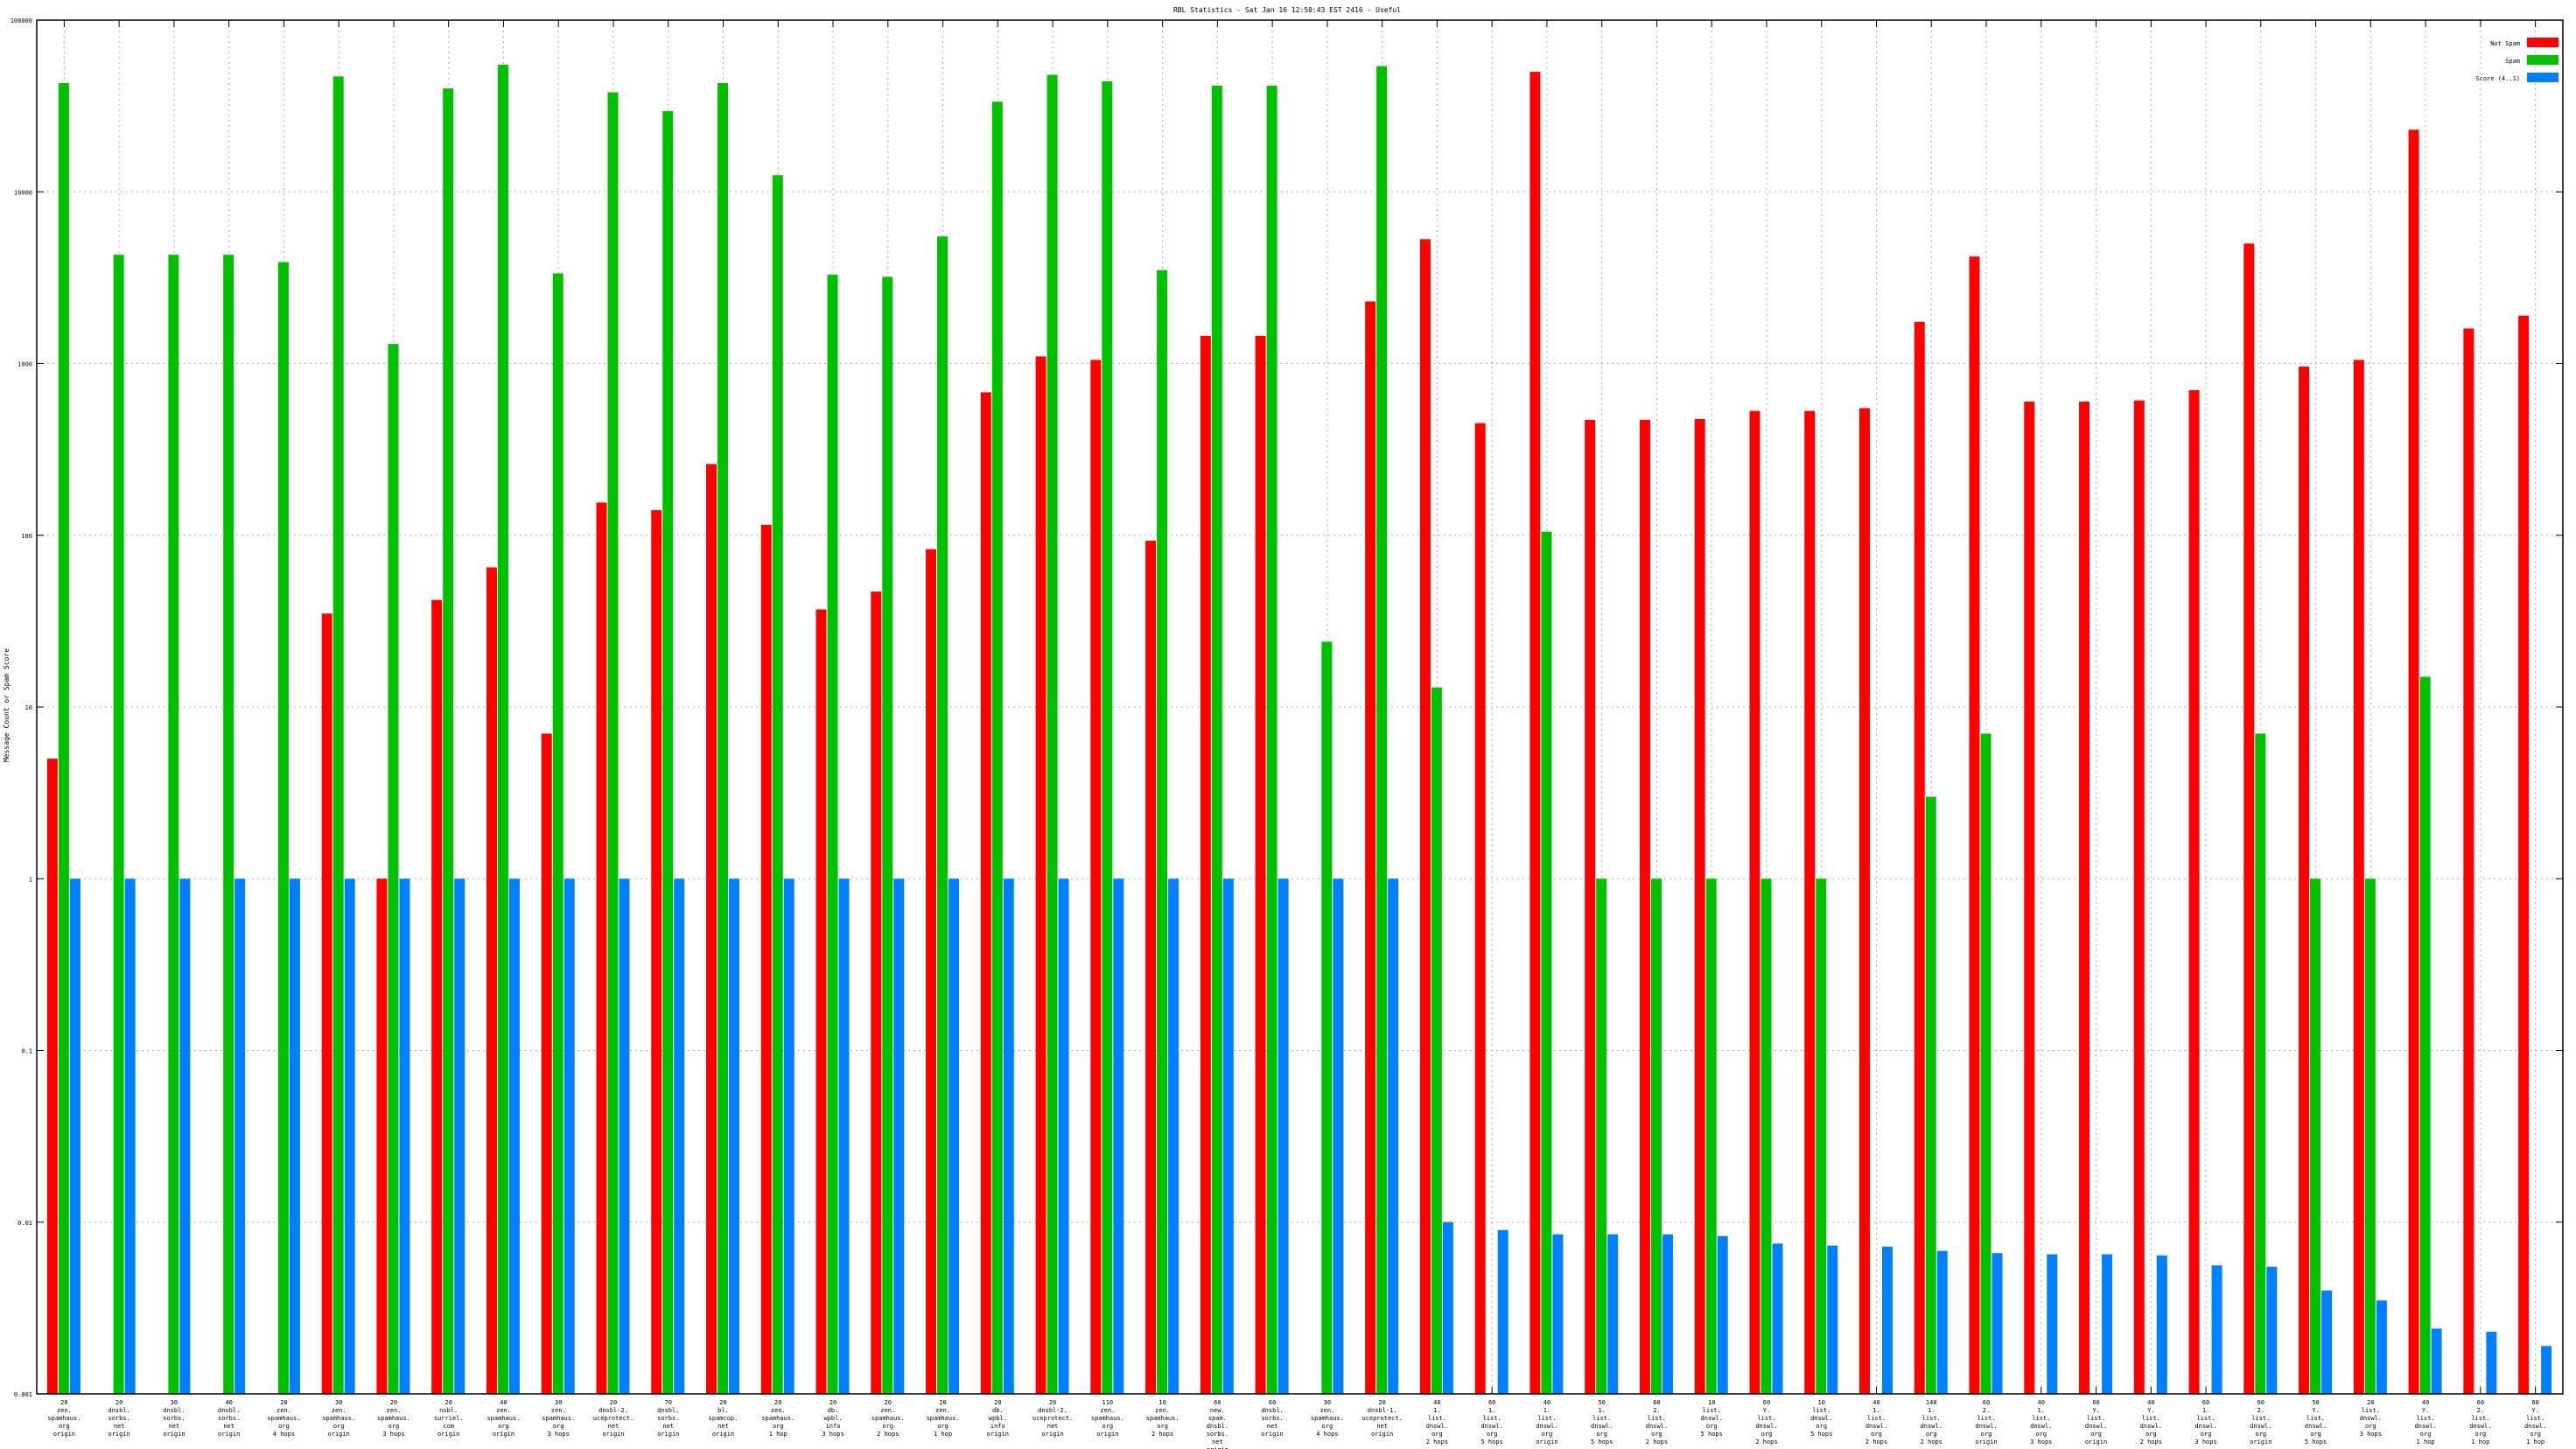 Image resolution: width=2576 pixels, height=1449 pixels. I want to click on x-tick-label: 60 1. list. dnswl. org 3 hops, so click(2205, 1422).